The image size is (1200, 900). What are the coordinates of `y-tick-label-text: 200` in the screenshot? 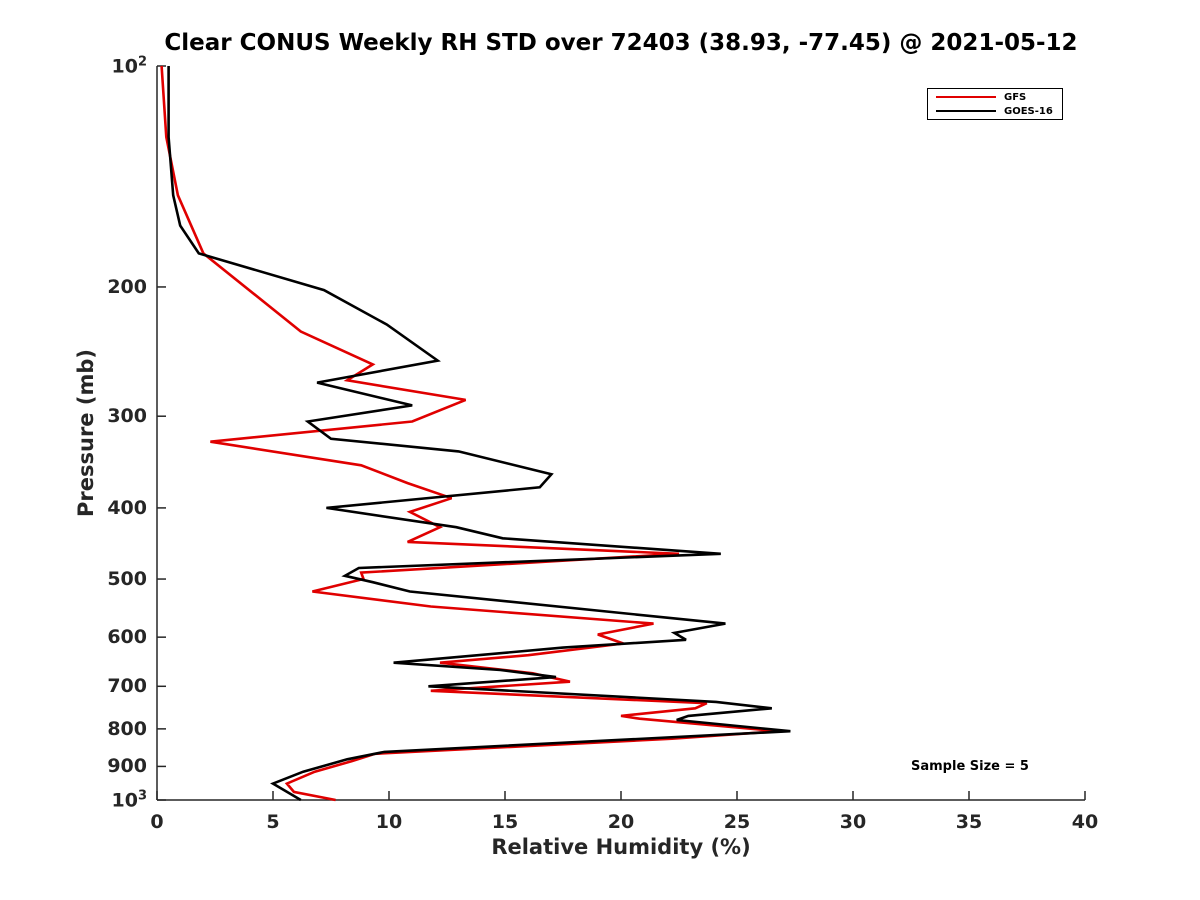 It's located at (127, 286).